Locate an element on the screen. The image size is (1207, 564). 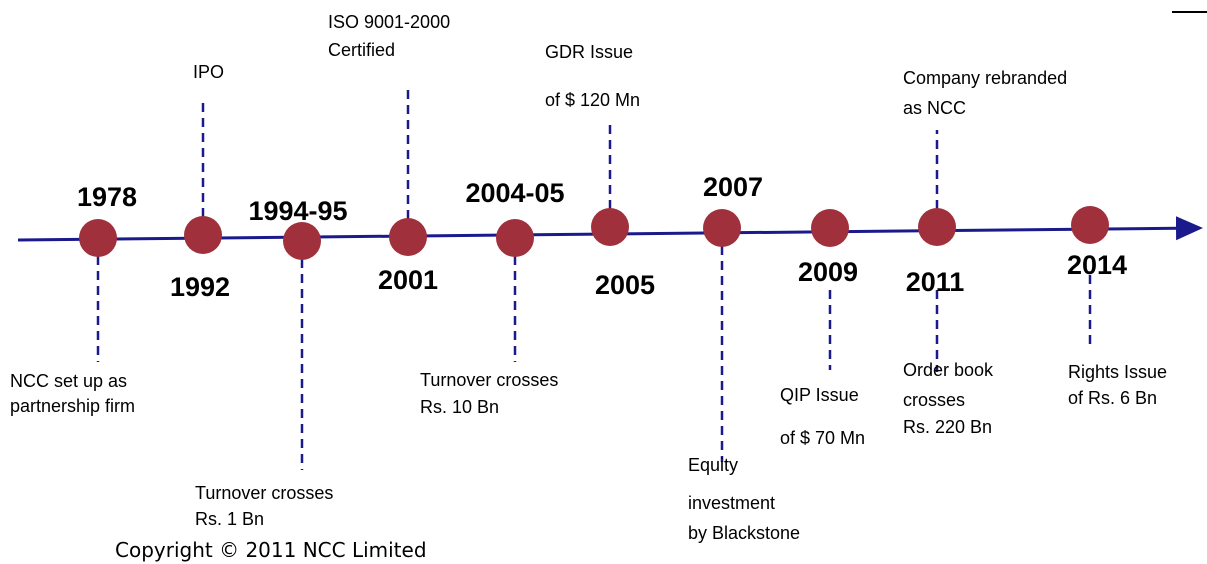
event-note: Equity is located at coordinates (713, 465).